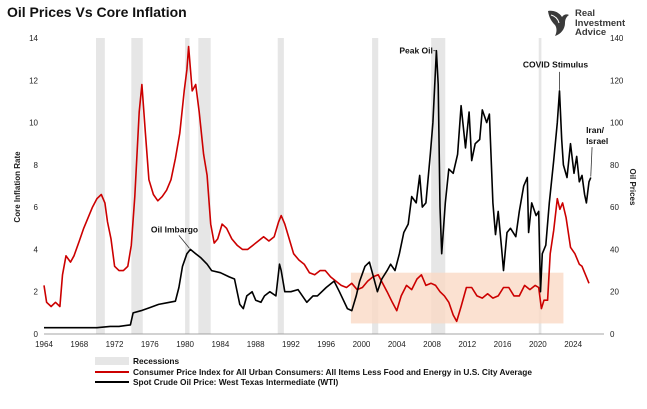 The width and height of the screenshot is (647, 409). Describe the element at coordinates (614, 165) in the screenshot. I see `right-tick-label-80: 80` at that location.